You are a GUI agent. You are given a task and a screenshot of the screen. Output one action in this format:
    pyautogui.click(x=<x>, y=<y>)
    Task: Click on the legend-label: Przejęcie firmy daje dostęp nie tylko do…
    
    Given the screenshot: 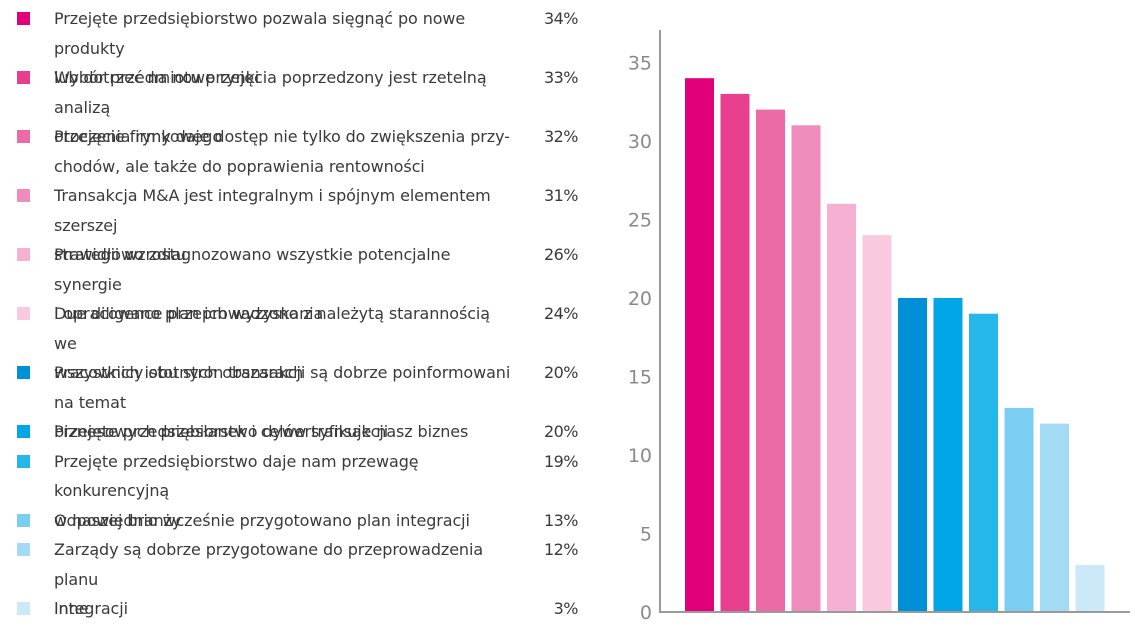 What is the action you would take?
    pyautogui.click(x=284, y=151)
    